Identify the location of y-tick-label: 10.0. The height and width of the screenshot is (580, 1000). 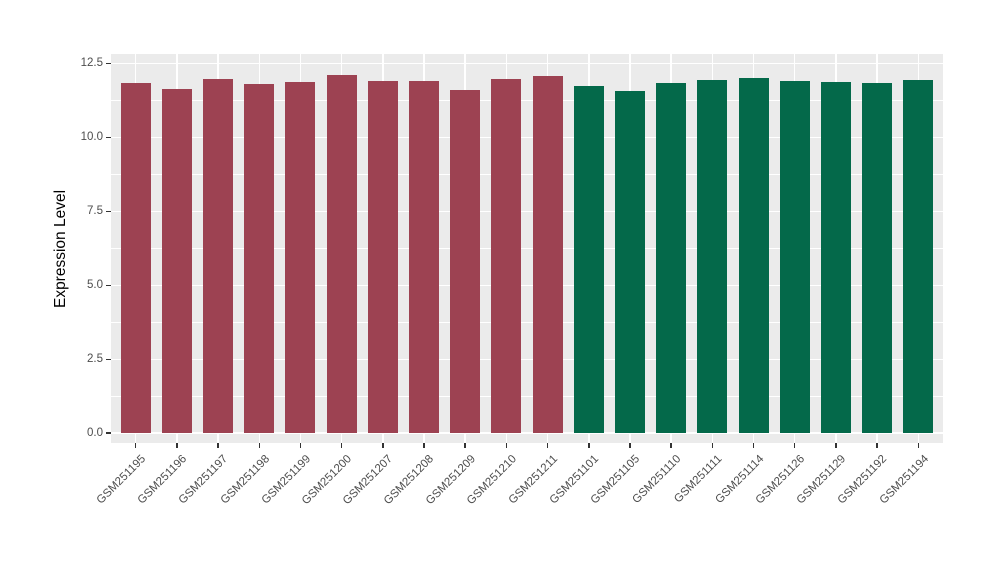
(91, 137).